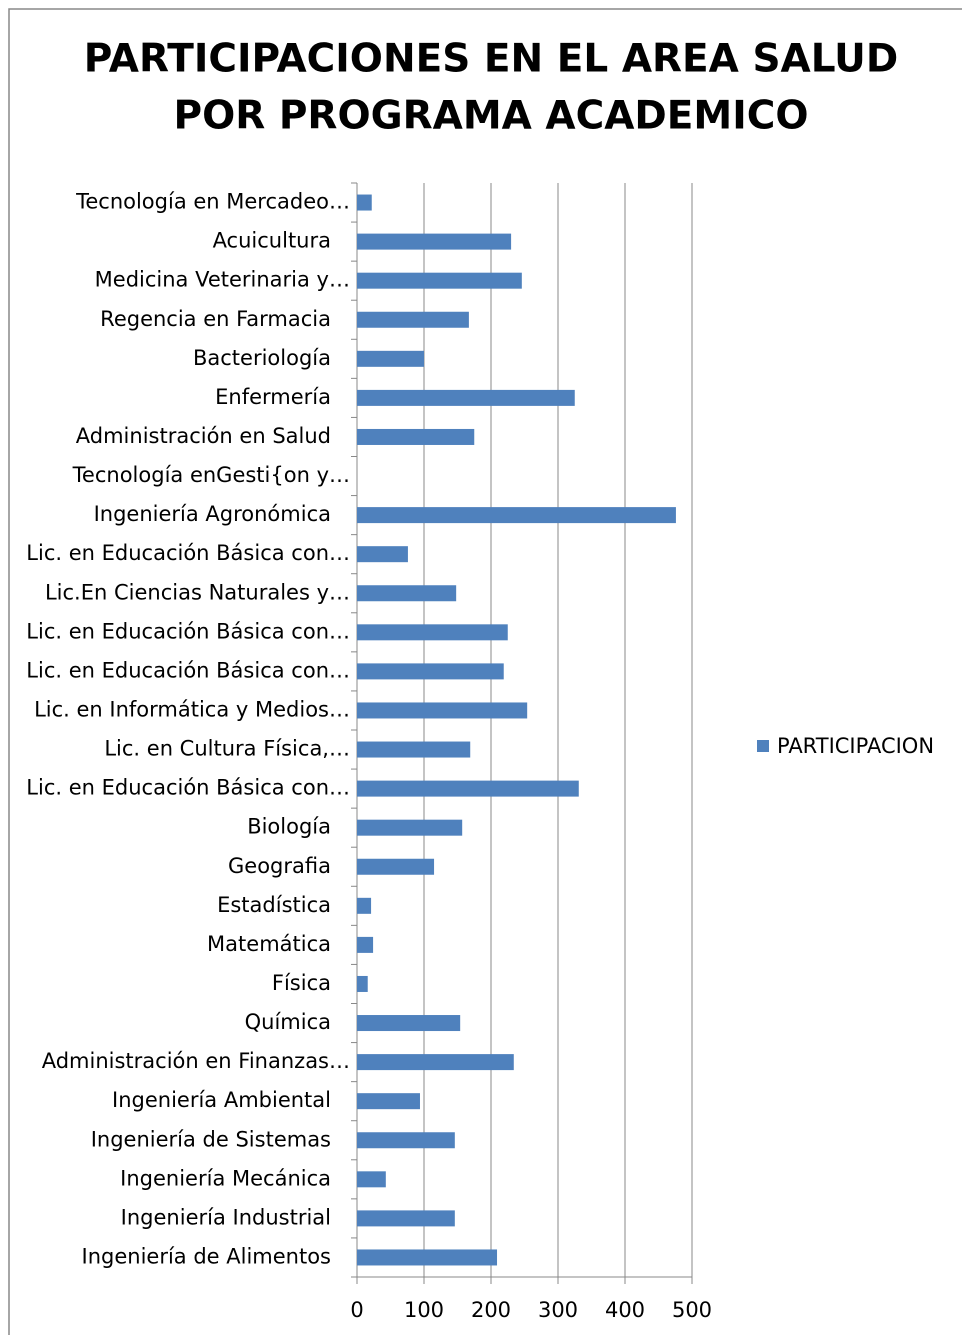 Image resolution: width=962 pixels, height=1335 pixels. What do you see at coordinates (289, 827) in the screenshot?
I see `y-tick-label: Biología` at bounding box center [289, 827].